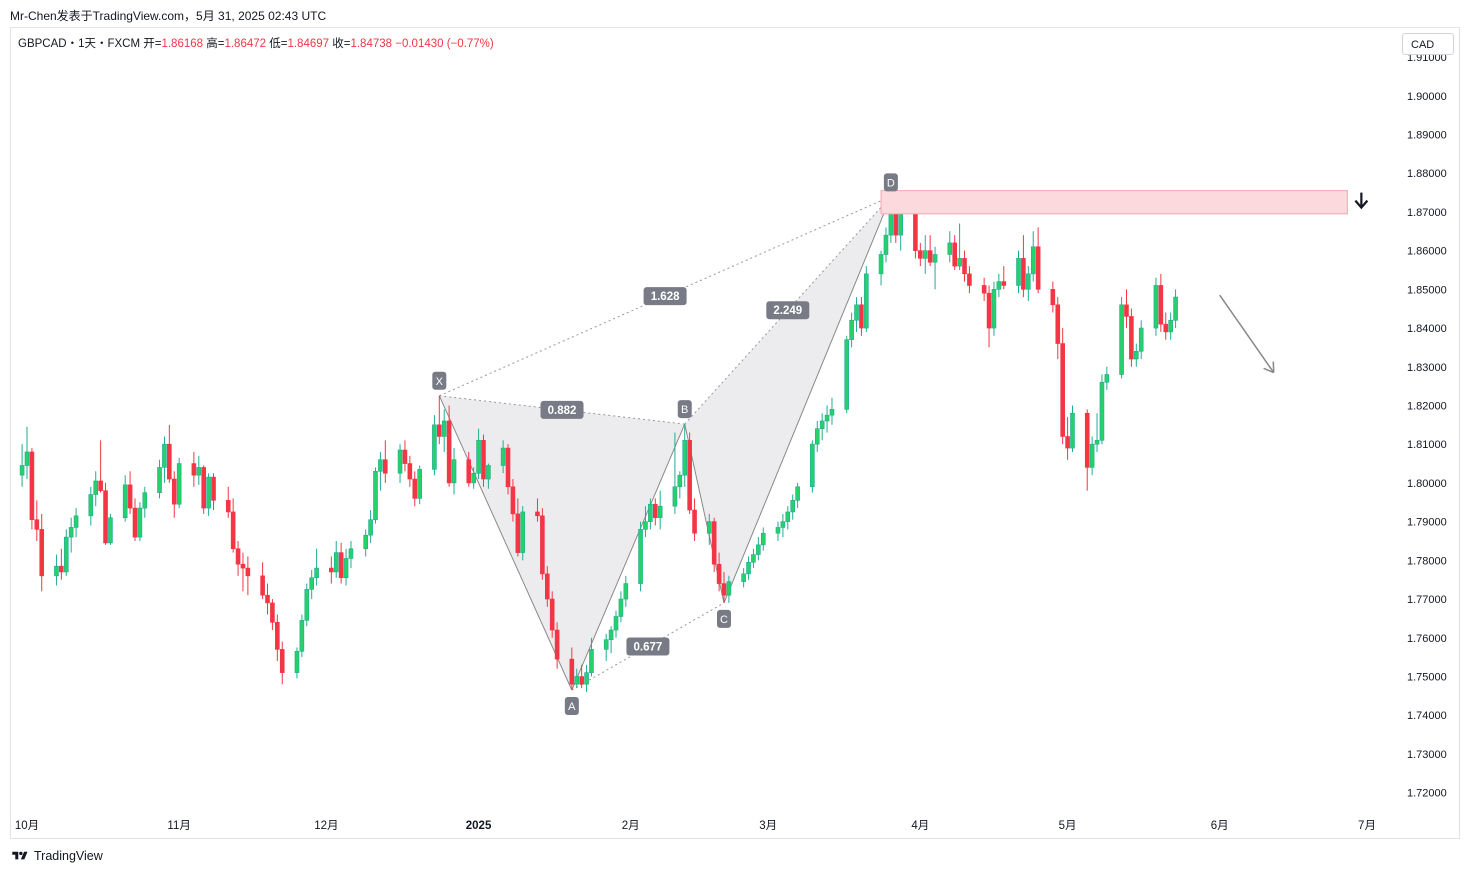  What do you see at coordinates (571, 706) in the screenshot?
I see `point-label-a: A` at bounding box center [571, 706].